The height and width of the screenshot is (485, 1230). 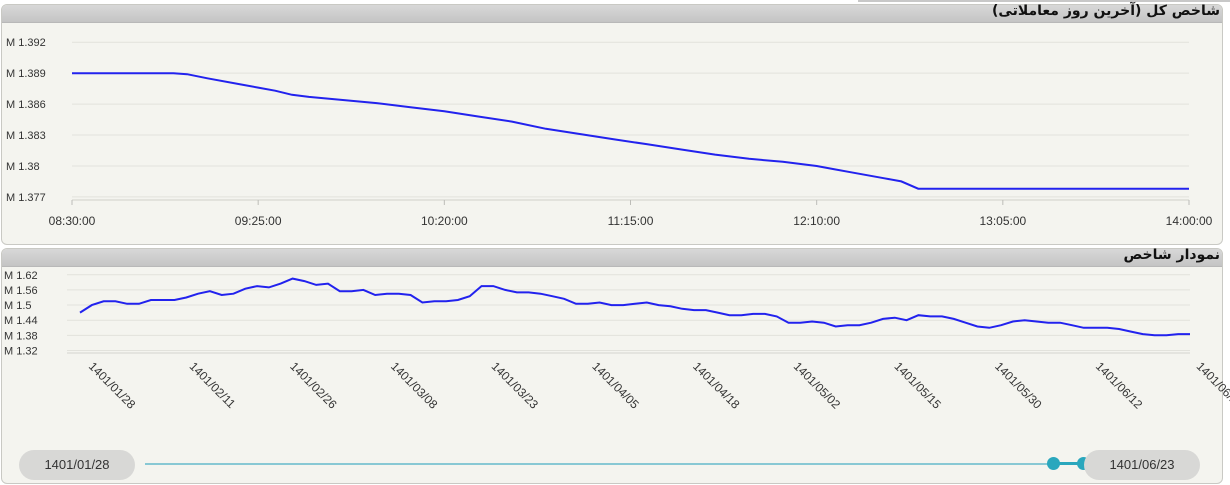 I want to click on x-tick-label: 1401/05/02, so click(x=817, y=385).